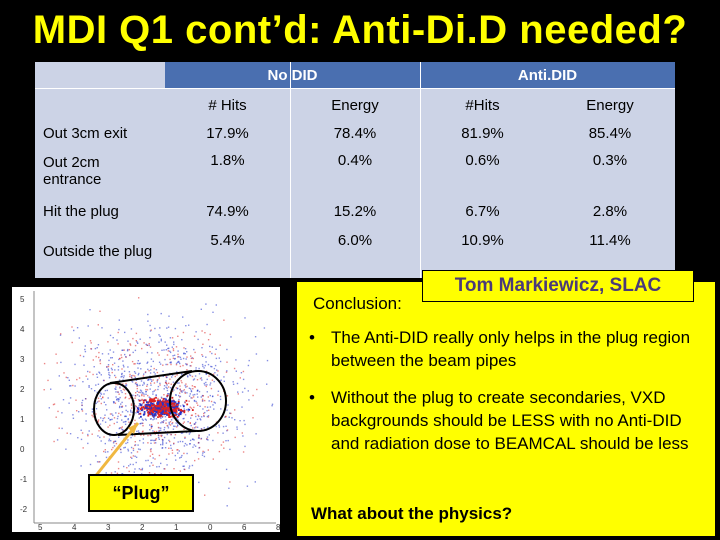 The image size is (720, 540). I want to click on y-axis-ticks: 5 4 3 2 1 0 -1 -2, so click(24, 404).